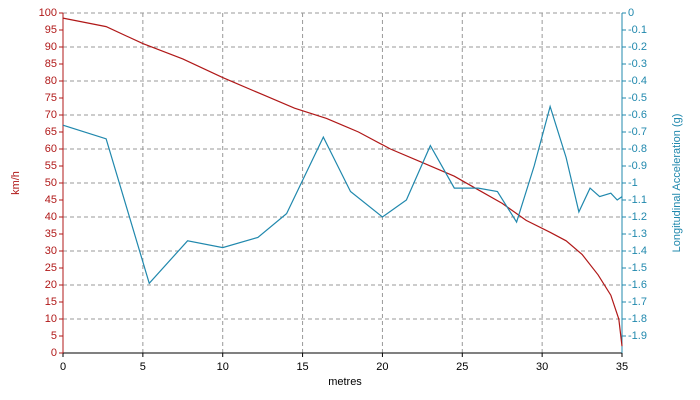 This screenshot has width=700, height=400. What do you see at coordinates (637, 115) in the screenshot?
I see `y2-tick-label: -0.6` at bounding box center [637, 115].